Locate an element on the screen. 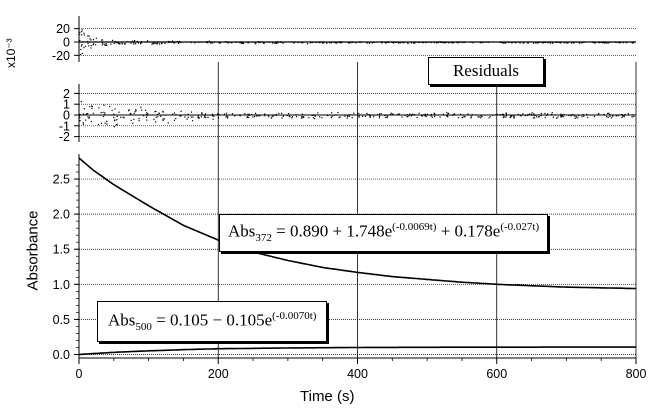  eq372-exponent-1: (-0.0069t) is located at coordinates (414, 227).